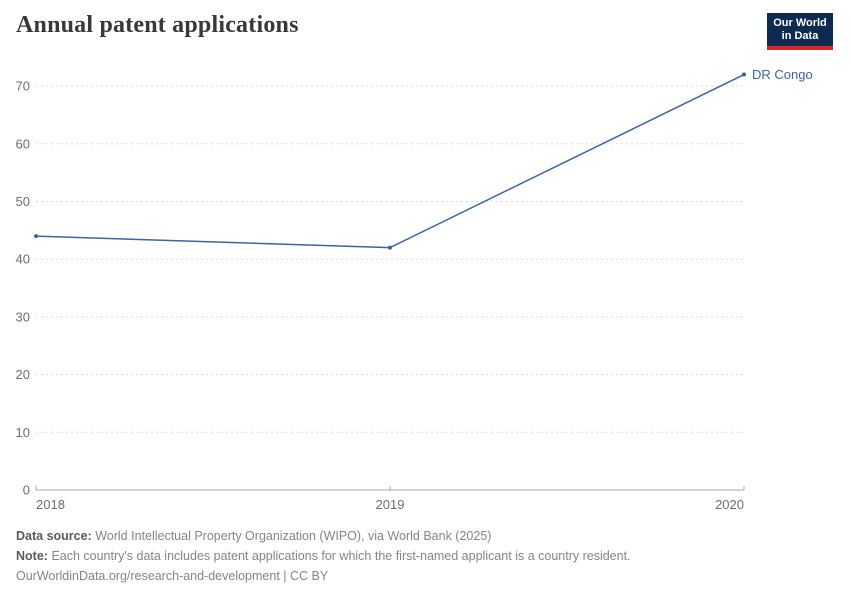  What do you see at coordinates (54, 536) in the screenshot?
I see `data-source-label: Data source:` at bounding box center [54, 536].